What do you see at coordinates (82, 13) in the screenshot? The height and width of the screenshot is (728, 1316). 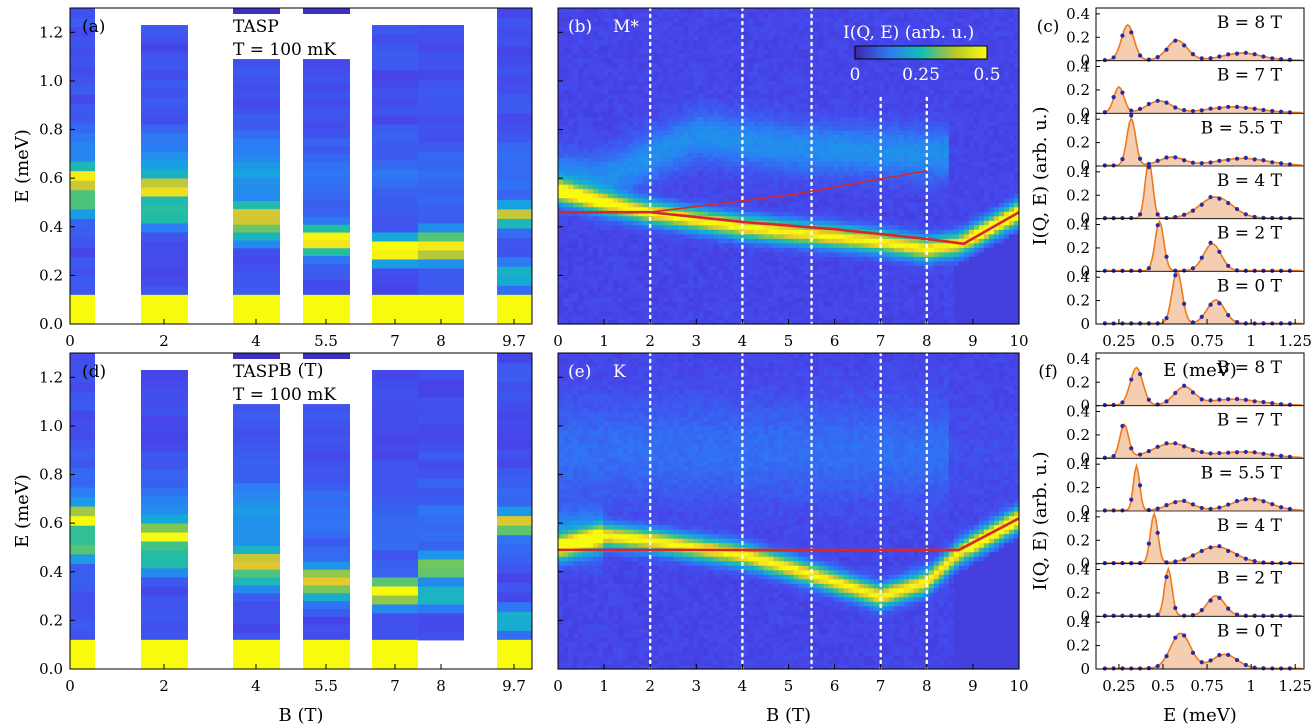 I see `column-bin` at bounding box center [82, 13].